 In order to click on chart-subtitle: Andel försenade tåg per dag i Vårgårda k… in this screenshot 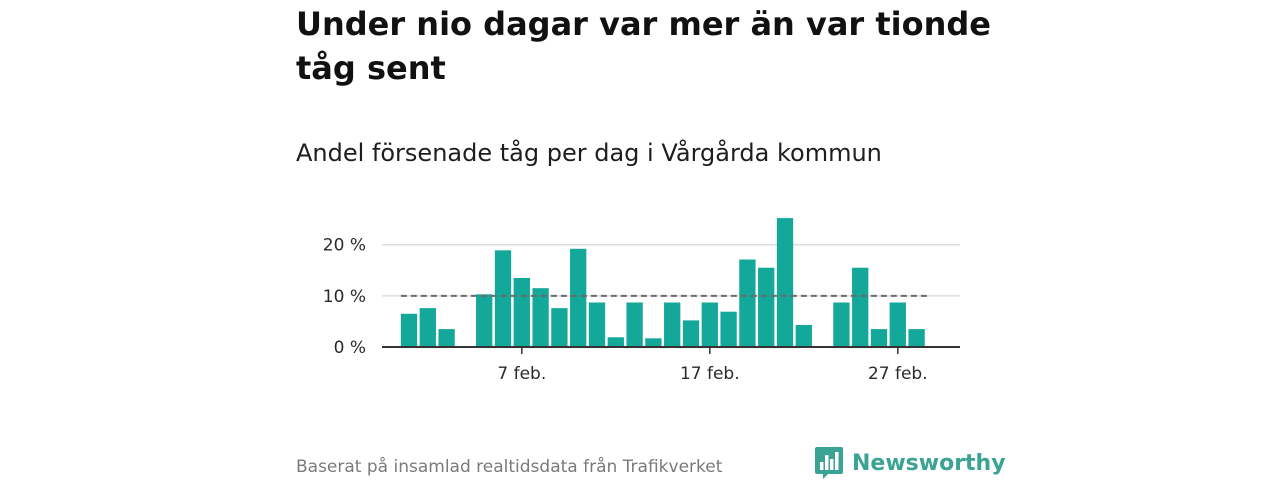, I will do `click(589, 153)`.